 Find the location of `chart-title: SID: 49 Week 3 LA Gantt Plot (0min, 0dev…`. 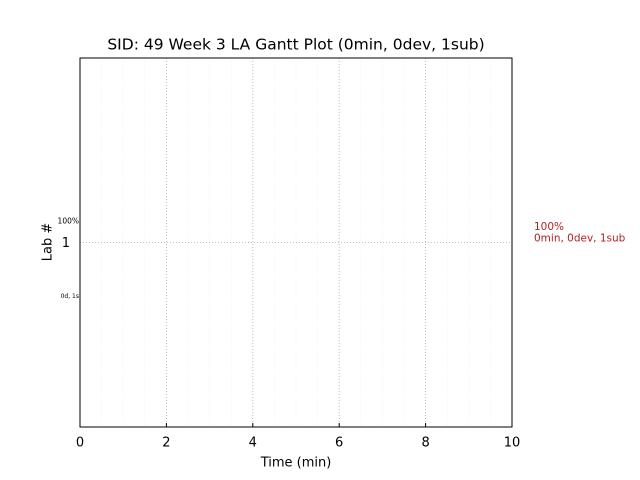

chart-title: SID: 49 Week 3 LA Gantt Plot (0min, 0dev… is located at coordinates (295, 45).